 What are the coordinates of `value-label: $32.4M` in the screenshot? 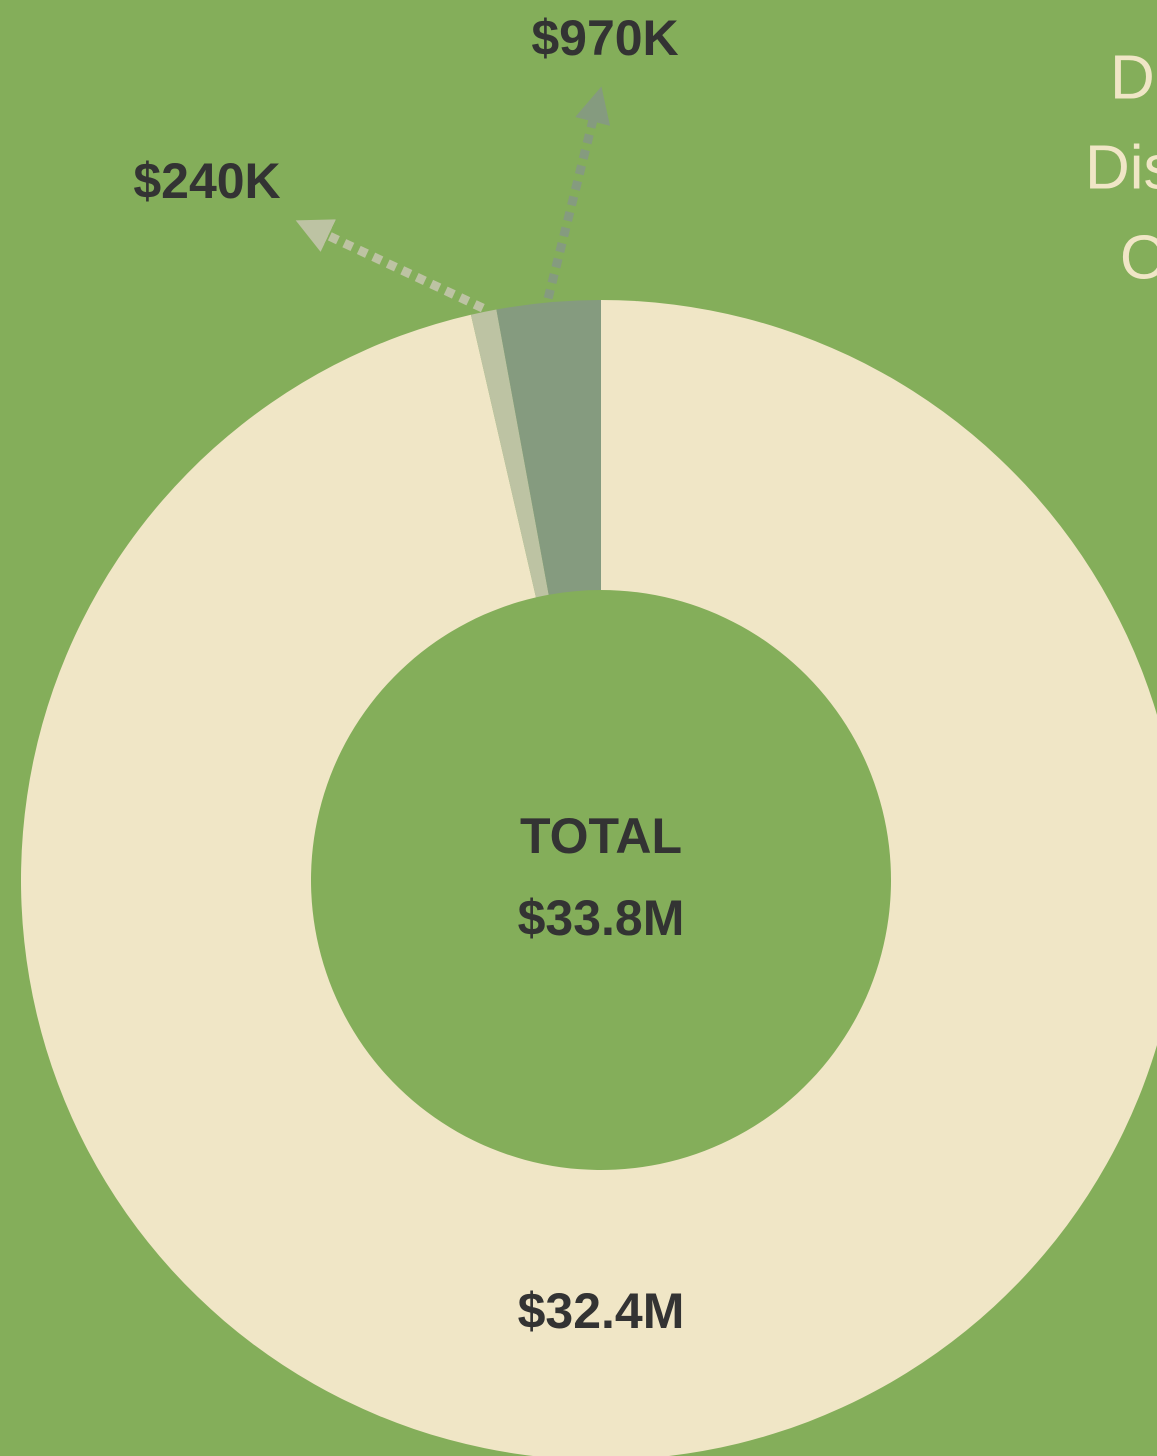 It's located at (601, 1311).